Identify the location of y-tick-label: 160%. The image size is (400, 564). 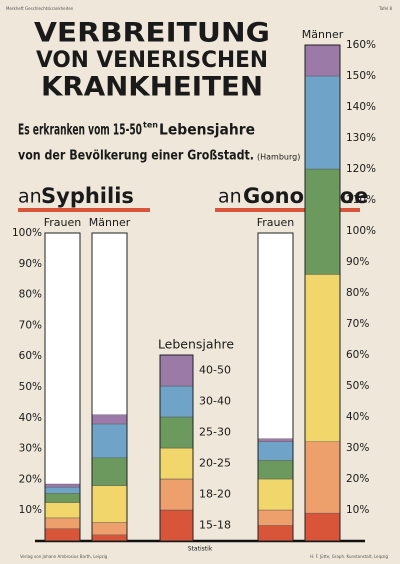
(361, 45).